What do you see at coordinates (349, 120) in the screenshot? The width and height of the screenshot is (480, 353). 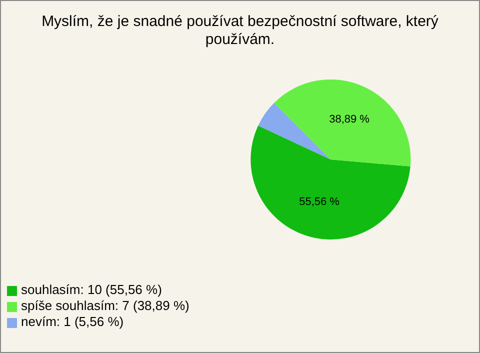 I see `data-label: 38,89 %` at bounding box center [349, 120].